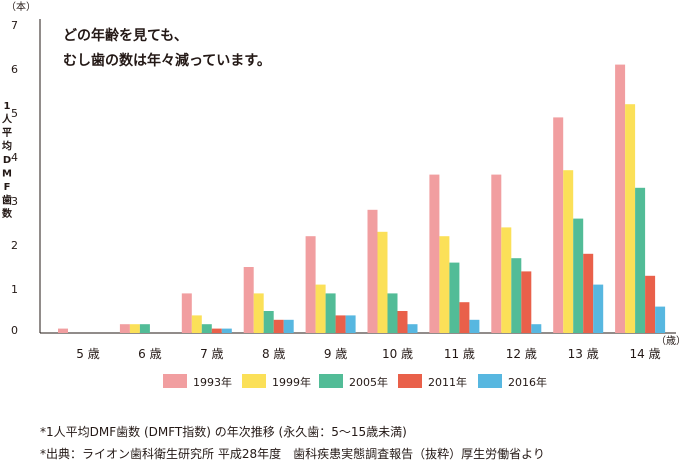 The image size is (694, 466). Describe the element at coordinates (212, 382) in the screenshot. I see `legend-label: 1993年` at that location.